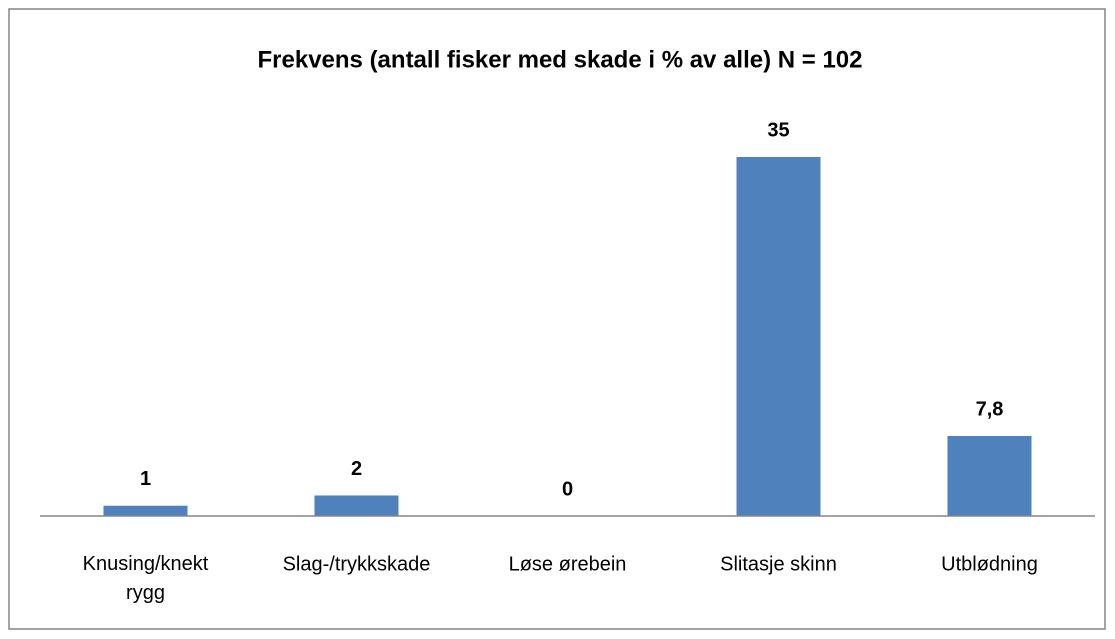 Image resolution: width=1115 pixels, height=639 pixels. Describe the element at coordinates (990, 409) in the screenshot. I see `data-label: 7,8` at that location.